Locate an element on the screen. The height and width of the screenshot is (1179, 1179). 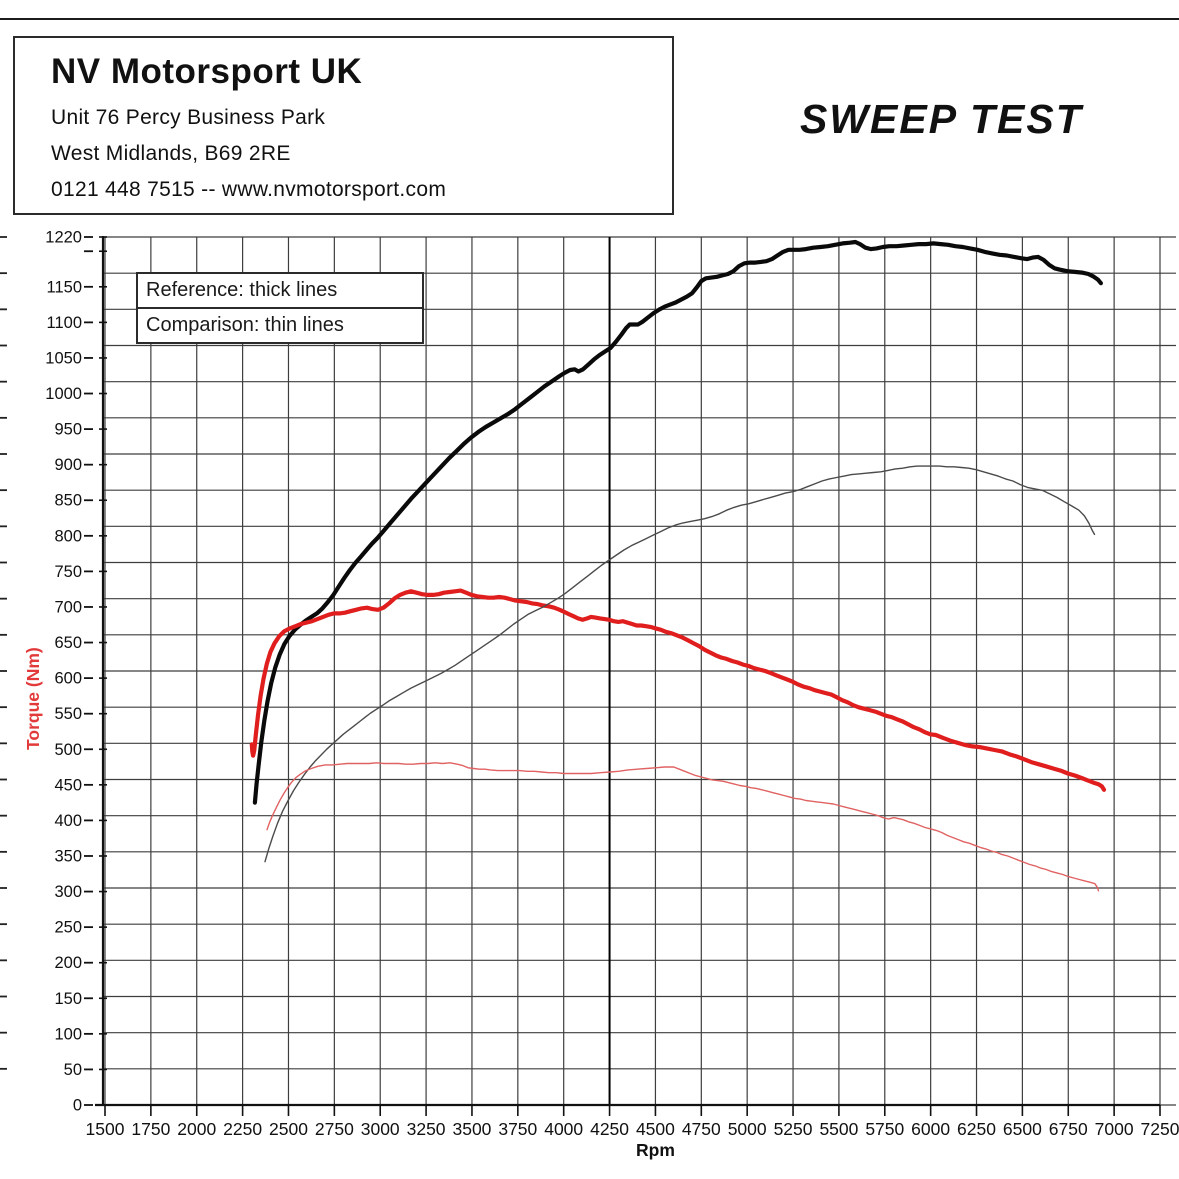
x-tick-label: 3000 is located at coordinates (380, 1129).